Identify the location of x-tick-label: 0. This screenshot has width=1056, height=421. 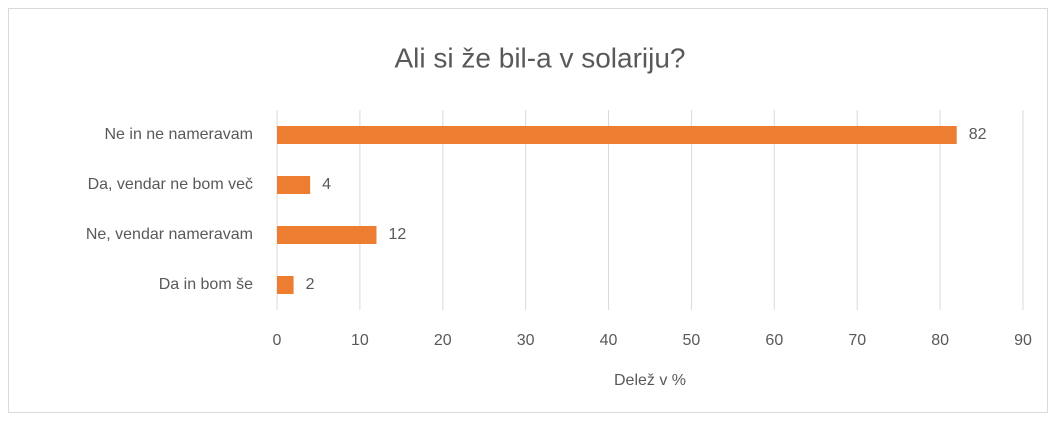
(277, 340).